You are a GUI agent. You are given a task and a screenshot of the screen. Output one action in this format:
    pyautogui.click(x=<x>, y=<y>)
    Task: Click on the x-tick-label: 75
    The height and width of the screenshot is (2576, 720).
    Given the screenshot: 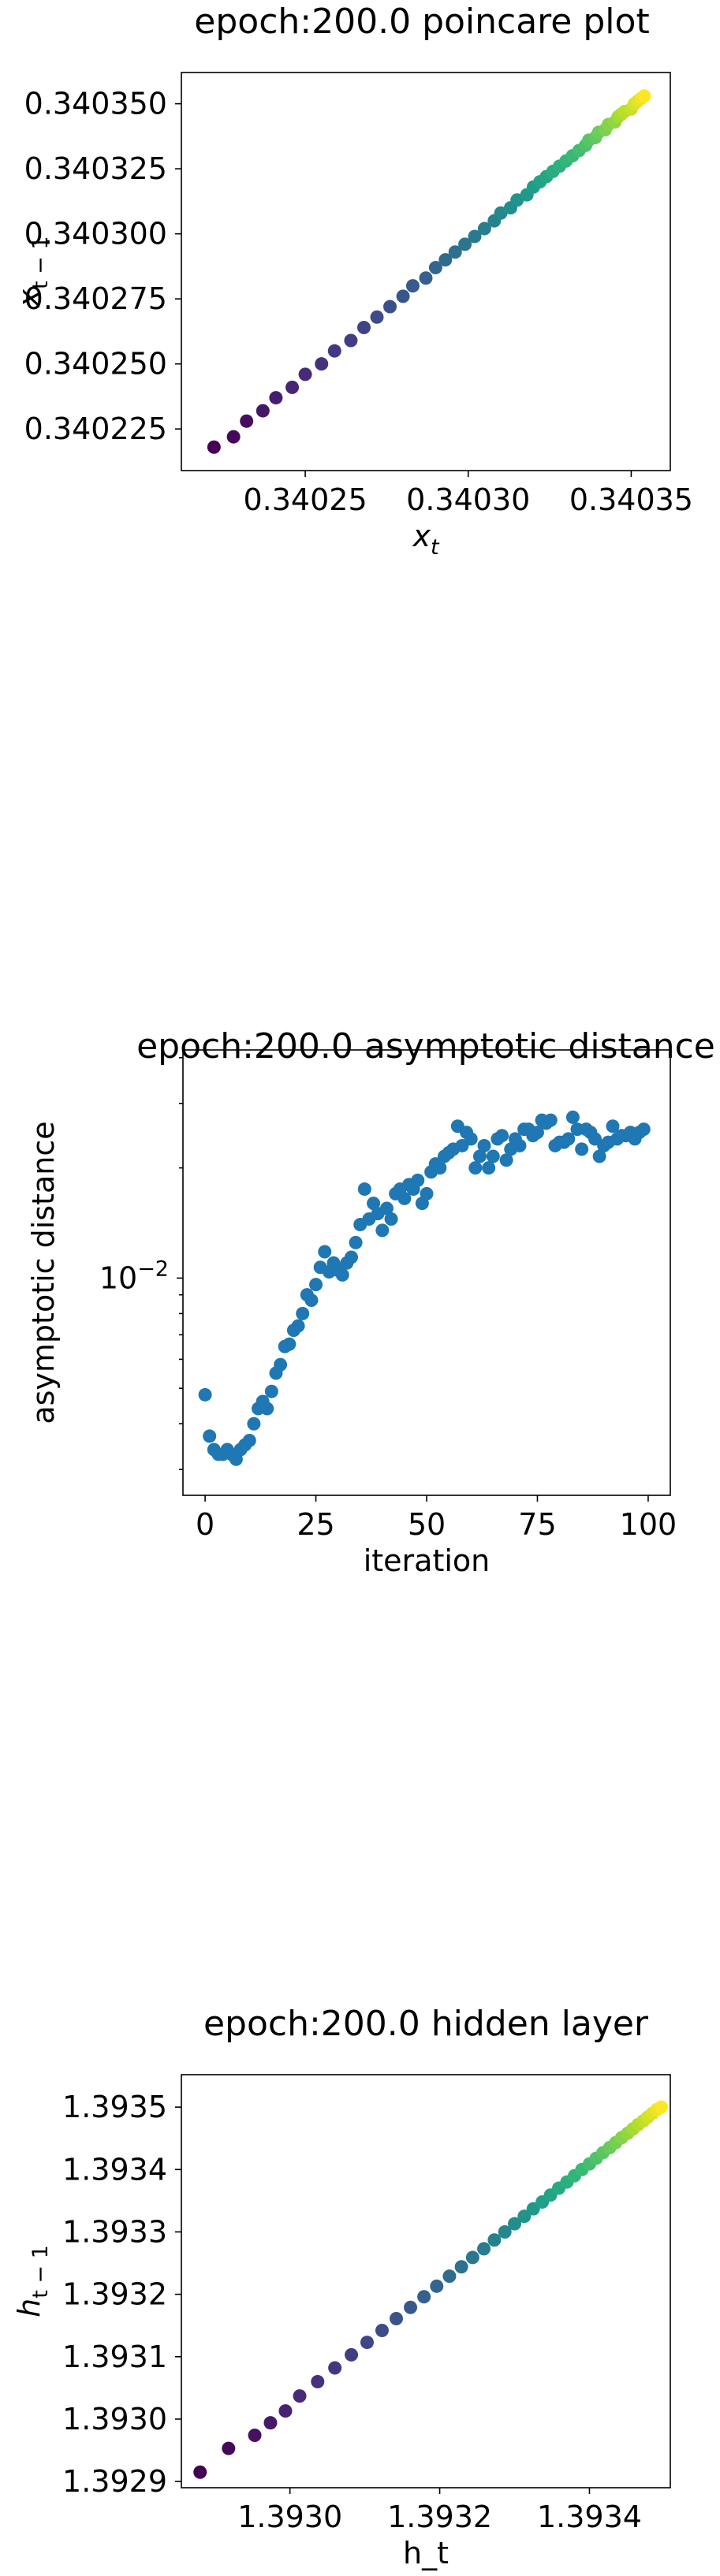 What is the action you would take?
    pyautogui.click(x=537, y=1524)
    